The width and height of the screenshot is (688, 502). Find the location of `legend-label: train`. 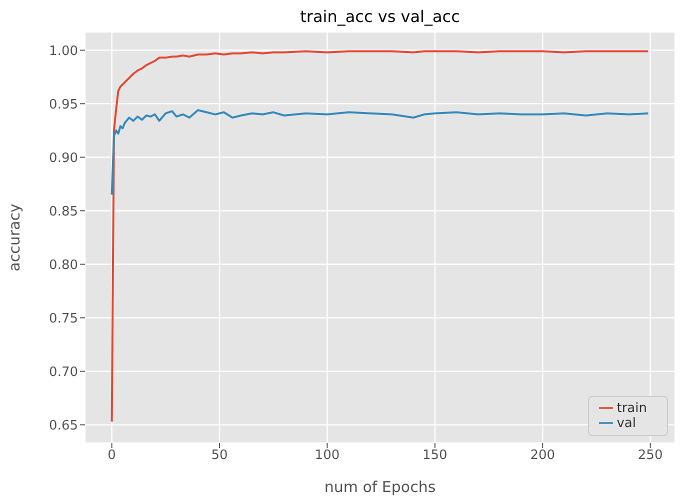

legend-label: train is located at coordinates (631, 408).